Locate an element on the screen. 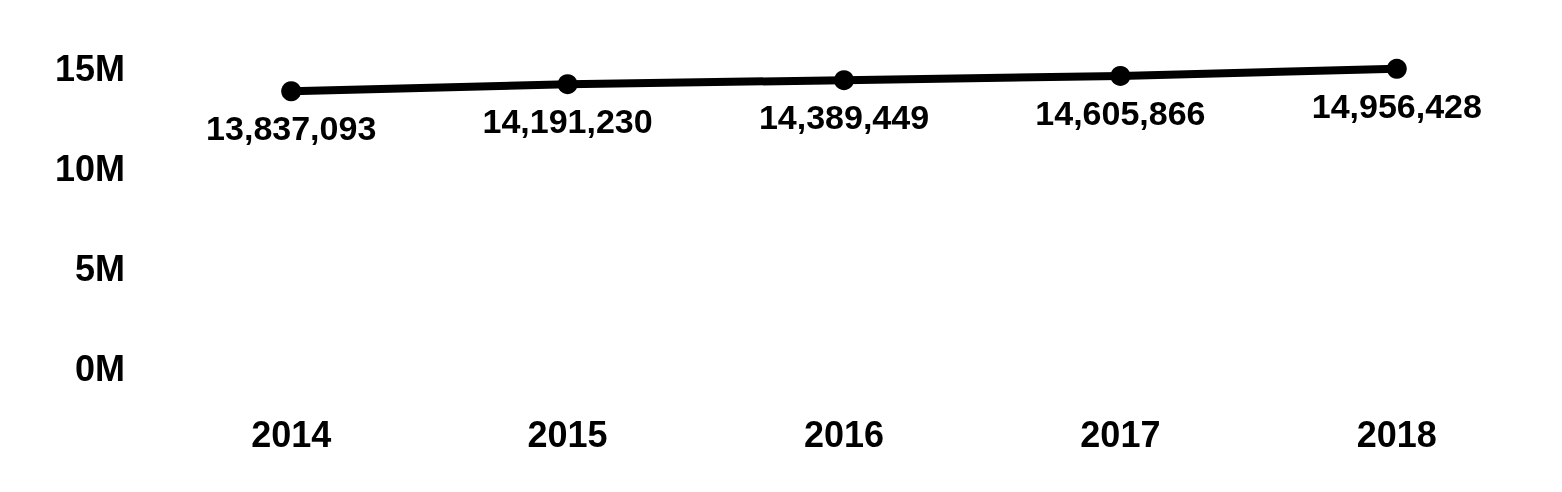 Image resolution: width=1562 pixels, height=492 pixels. x-tick-label: 2016 is located at coordinates (844, 434).